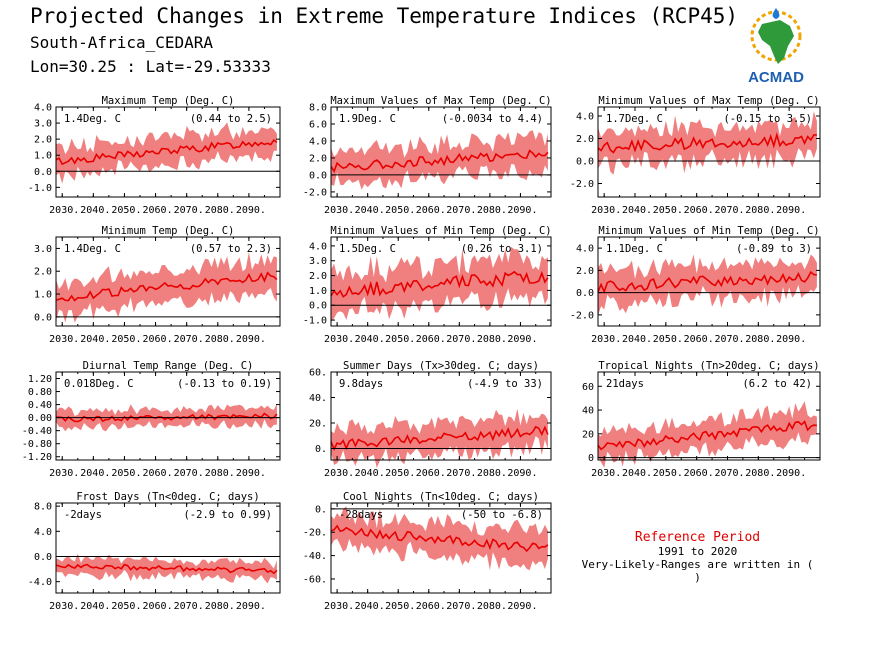 The width and height of the screenshot is (879, 659). What do you see at coordinates (224, 384) in the screenshot?
I see `range-label: (-0.13 to 0.19)` at bounding box center [224, 384].